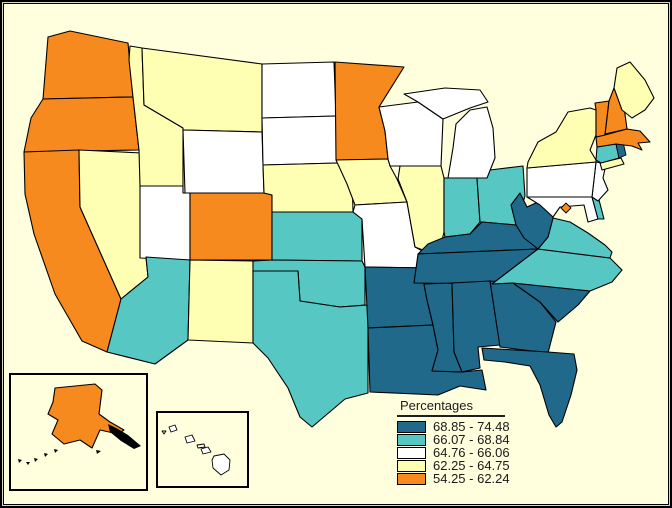 The image size is (672, 508). I want to click on state-wa, so click(88, 65).